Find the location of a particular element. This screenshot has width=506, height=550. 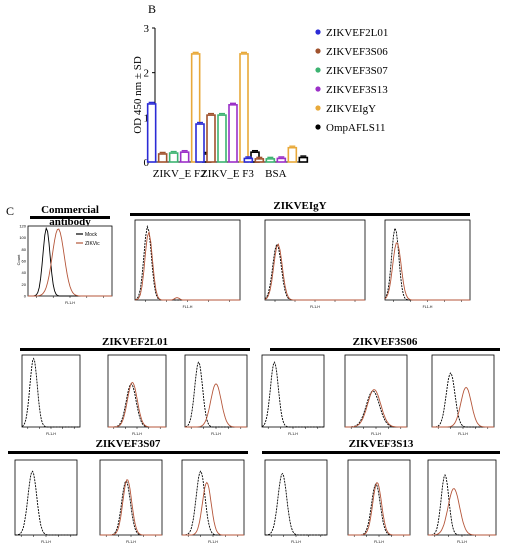

group-bar-f2l01 is located at coordinates (135, 349).